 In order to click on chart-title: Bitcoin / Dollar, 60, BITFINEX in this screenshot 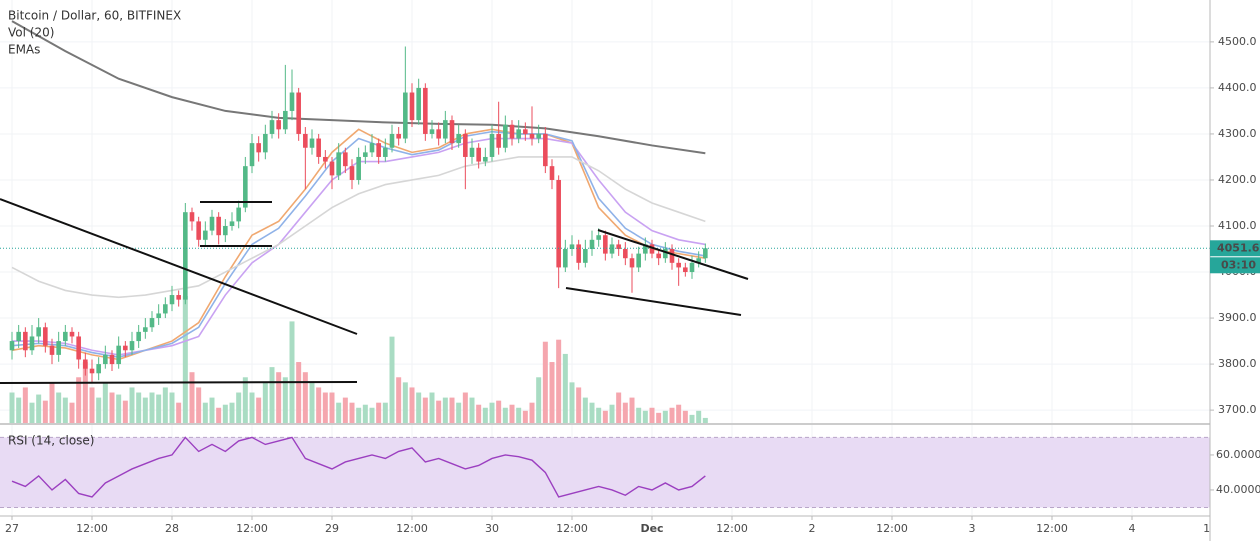, I will do `click(94, 16)`.